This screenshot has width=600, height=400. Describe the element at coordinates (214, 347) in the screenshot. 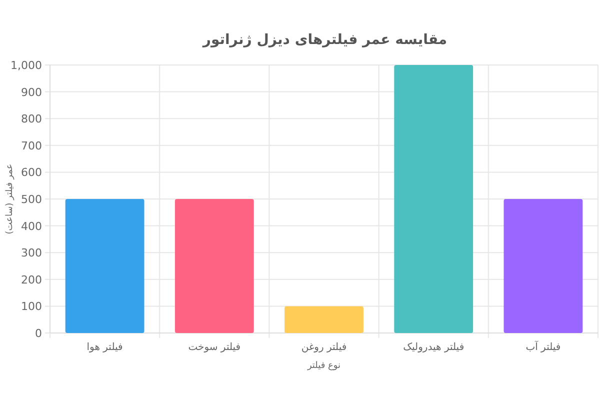

I see `x-tick-label: فیلتر سوخت` at that location.